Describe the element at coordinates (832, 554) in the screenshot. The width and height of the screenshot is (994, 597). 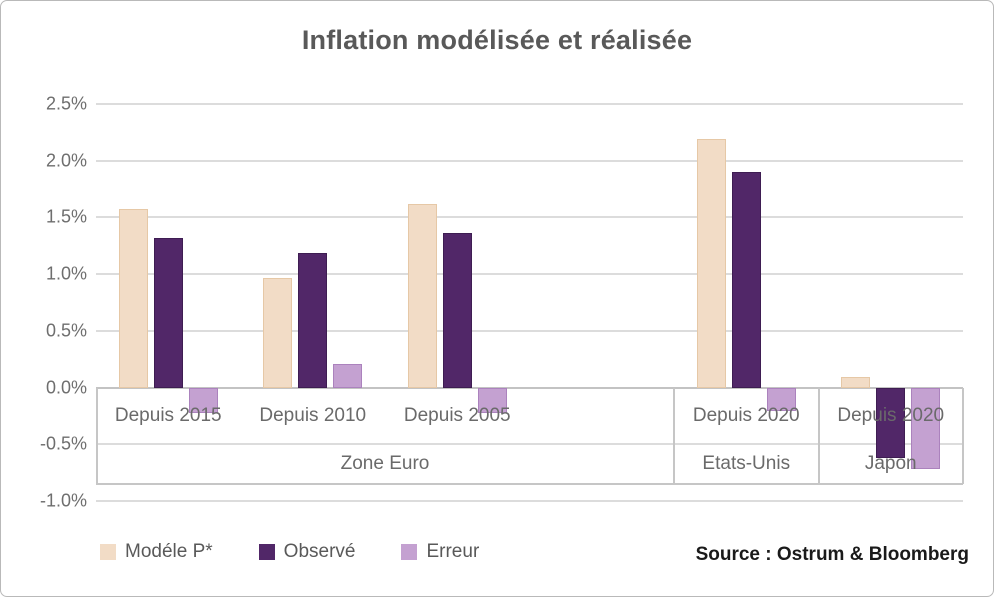
I see `source-note: Source : Ostrum & Bloomberg` at that location.